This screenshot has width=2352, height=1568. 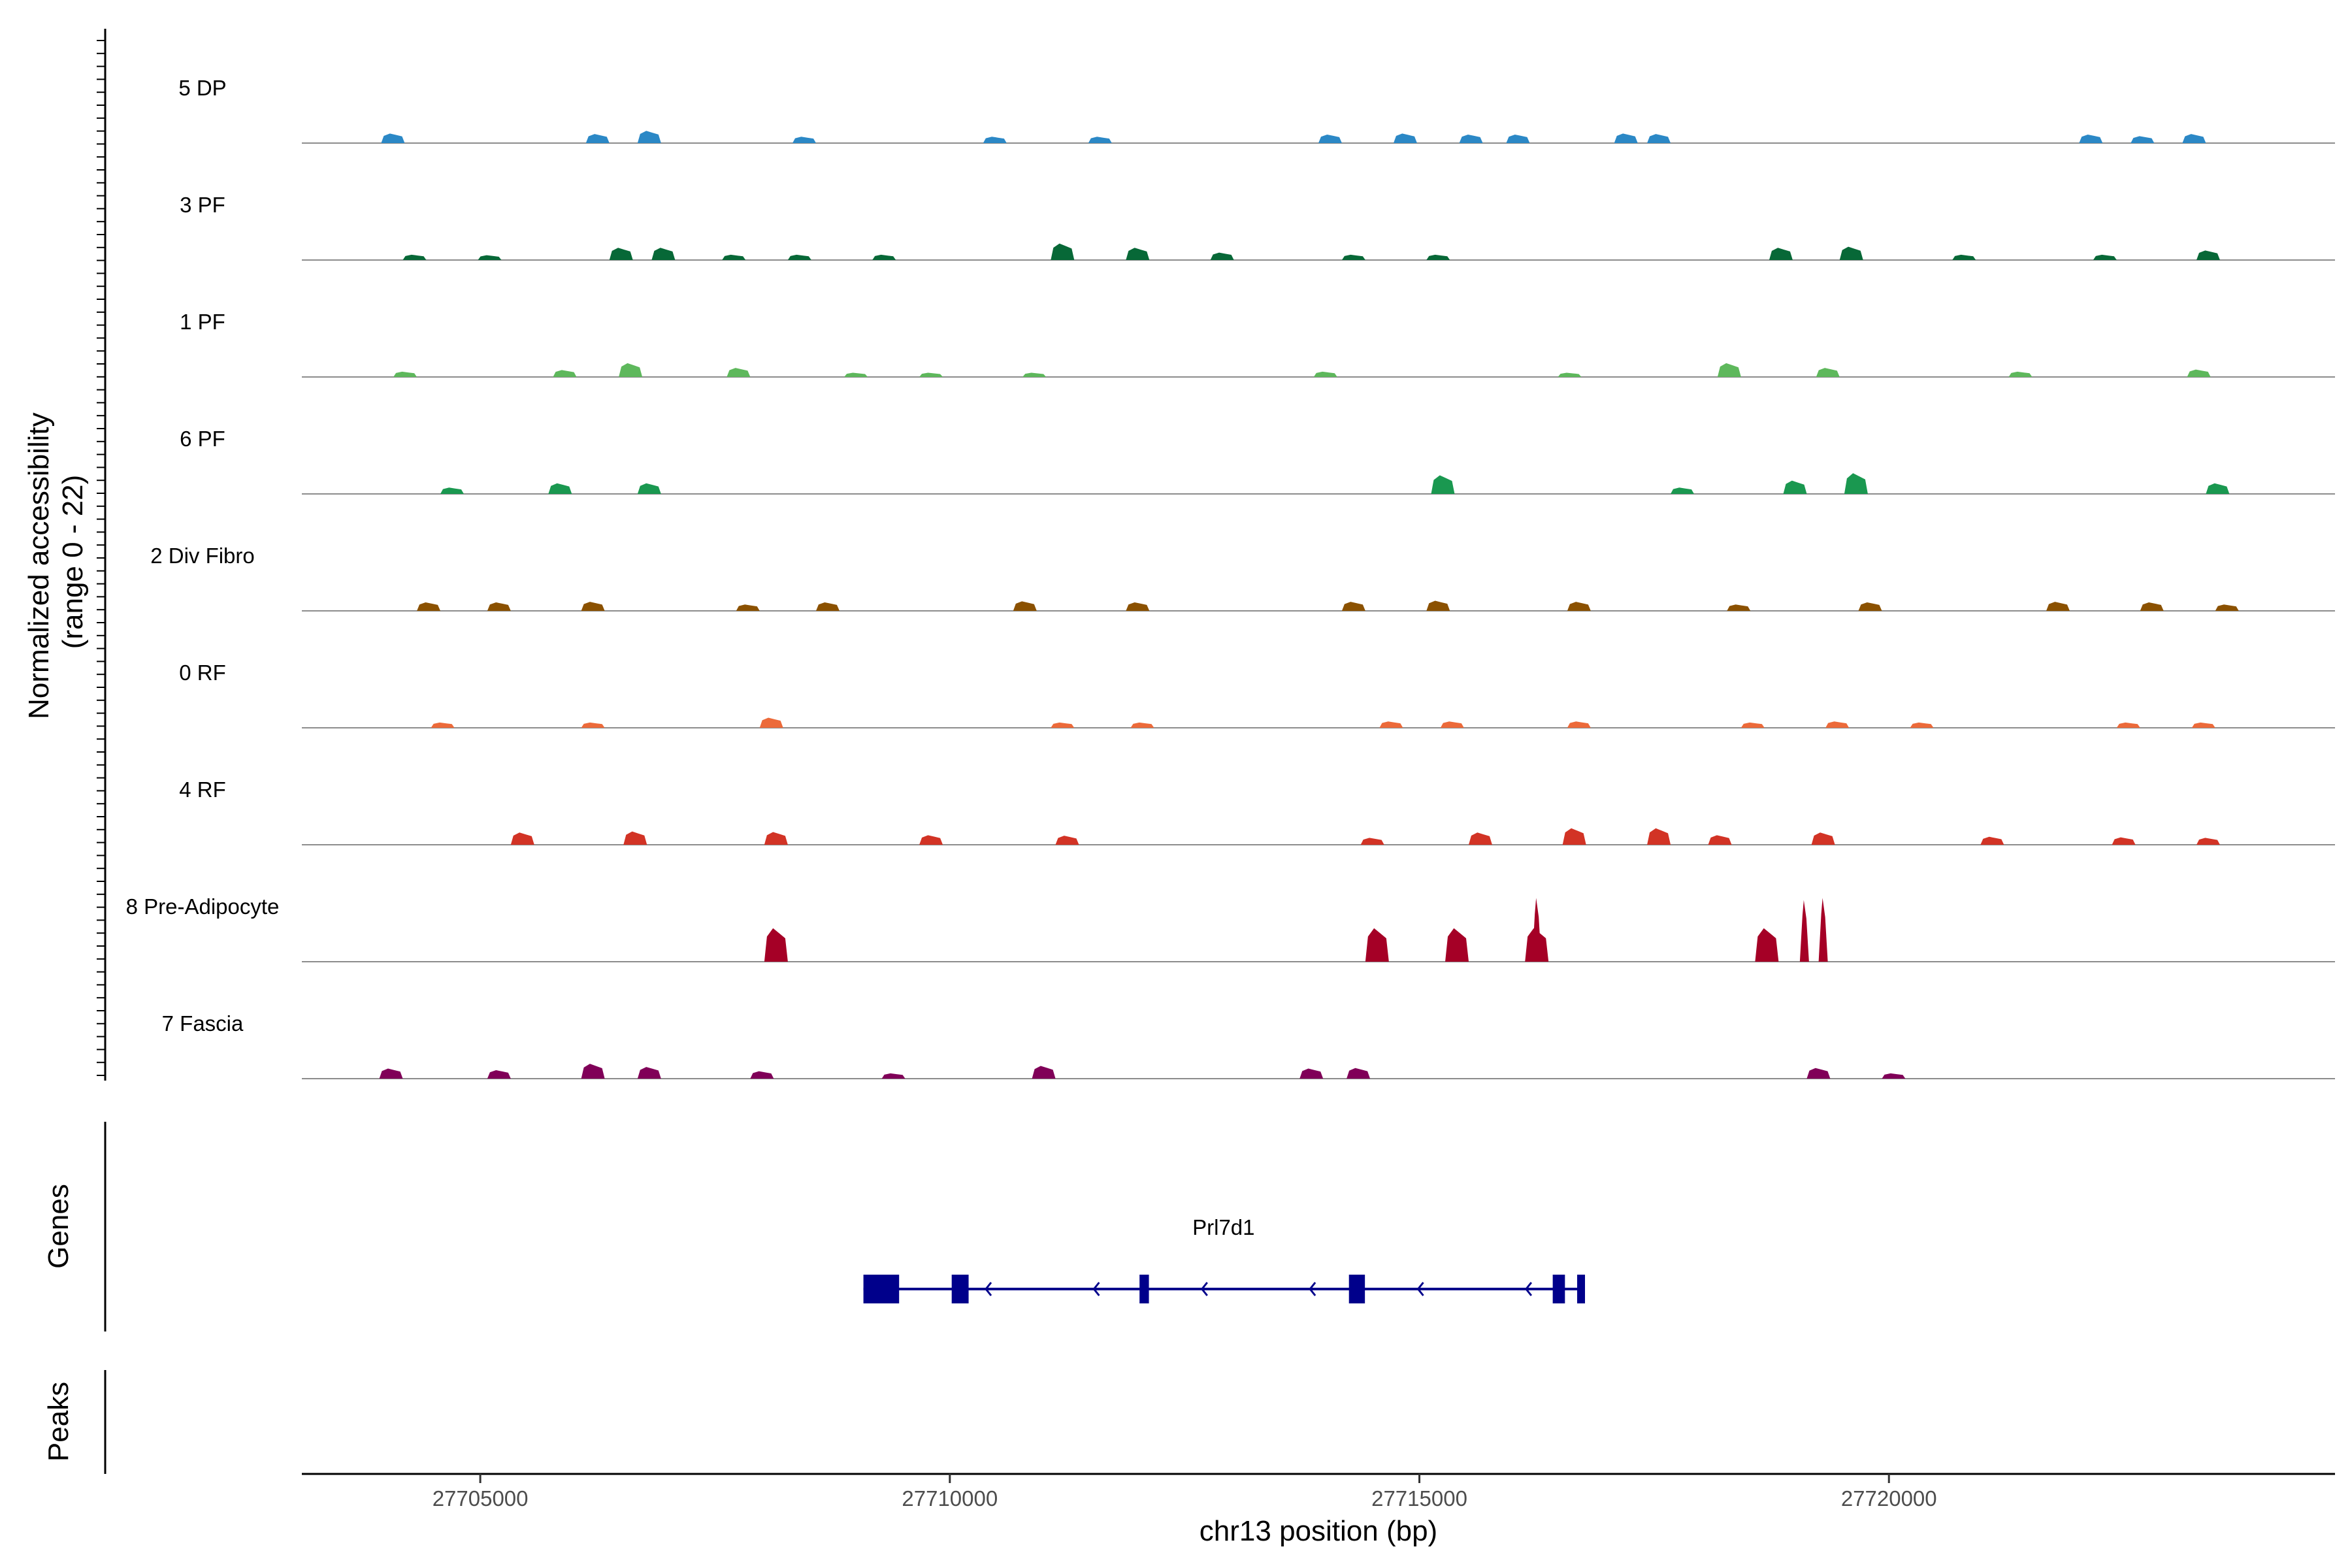 I want to click on genes-panel-title: Genes, so click(x=58, y=1226).